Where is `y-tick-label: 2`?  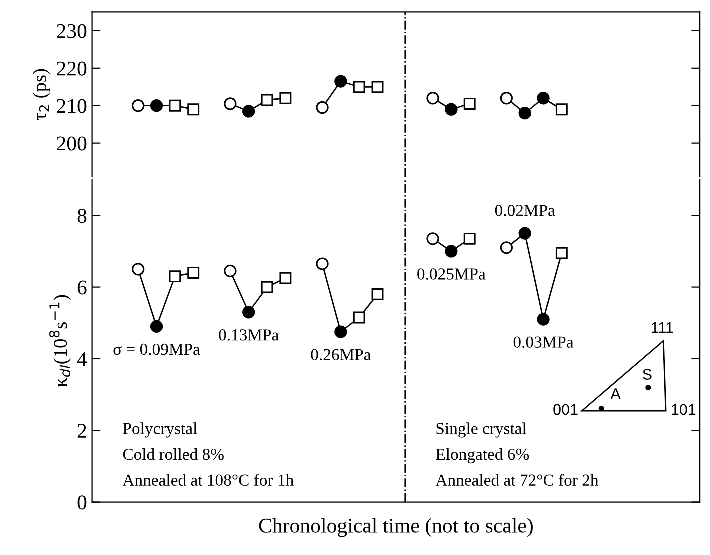
y-tick-label: 2 is located at coordinates (82, 431).